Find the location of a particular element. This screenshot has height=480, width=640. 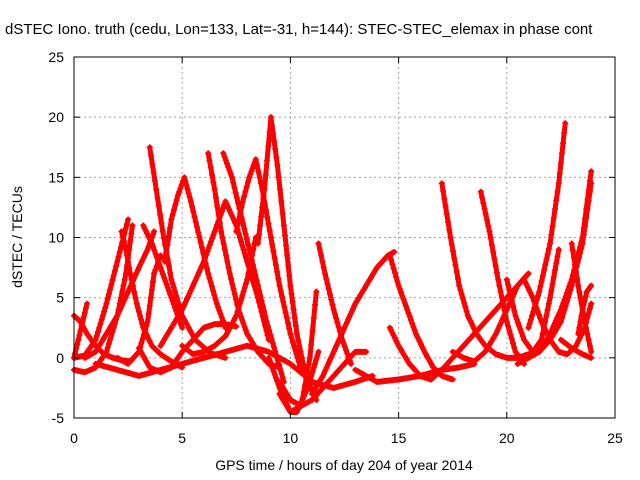

x-axis-label: GPS time / hours of day 204 of year 2014 is located at coordinates (344, 465).